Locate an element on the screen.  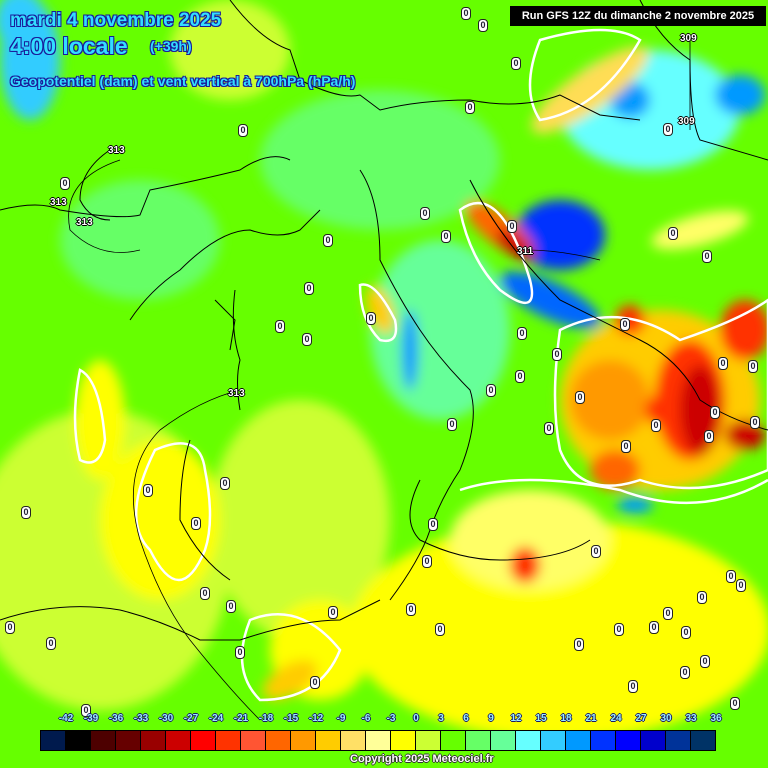
forecast-time: 4:00 locale is located at coordinates (68, 45).